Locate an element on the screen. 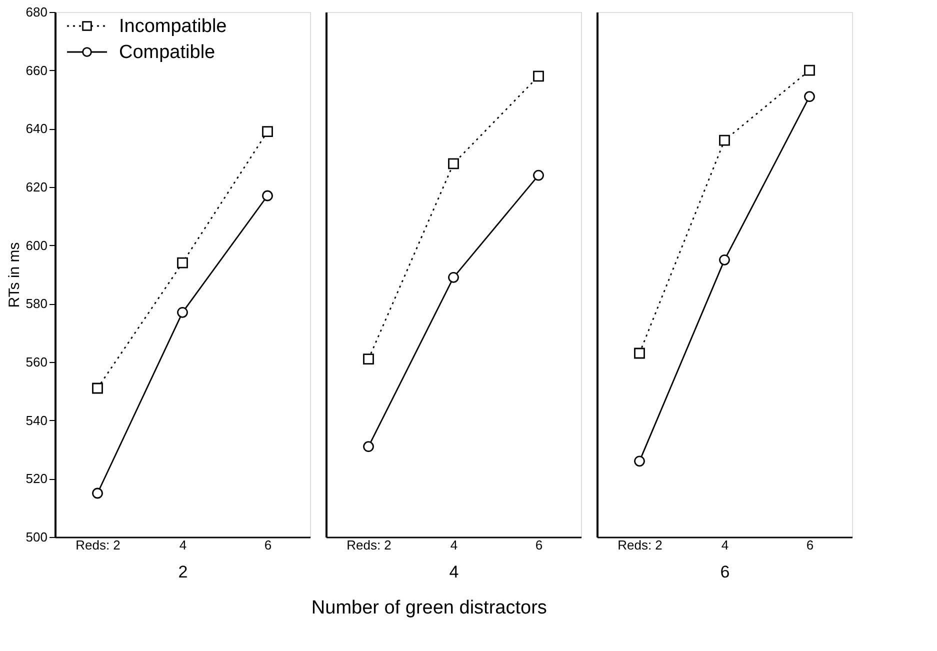  y-axis-title: RTs in ms is located at coordinates (14, 275).